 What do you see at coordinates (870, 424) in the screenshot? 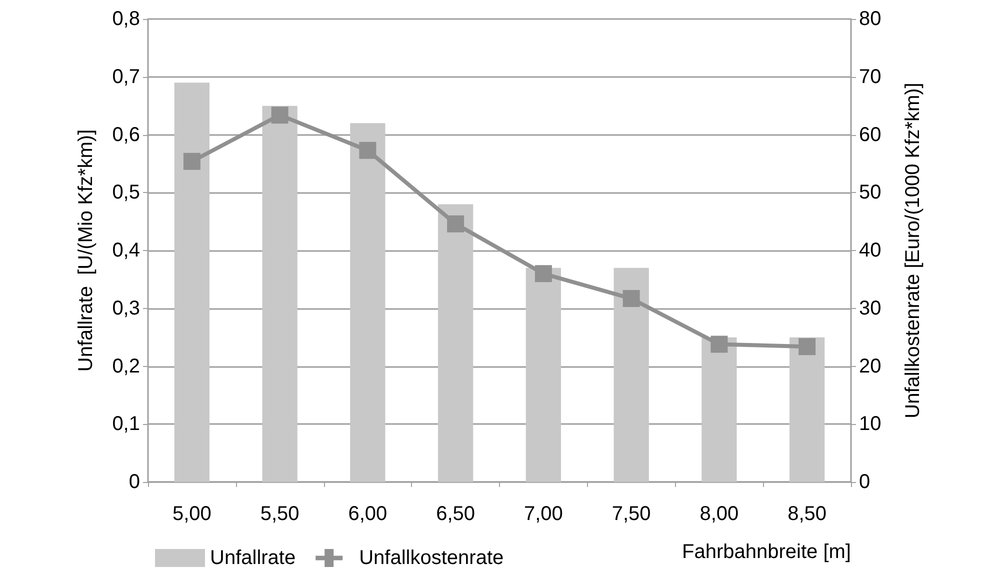
I see `y2-tick-label: 10` at bounding box center [870, 424].